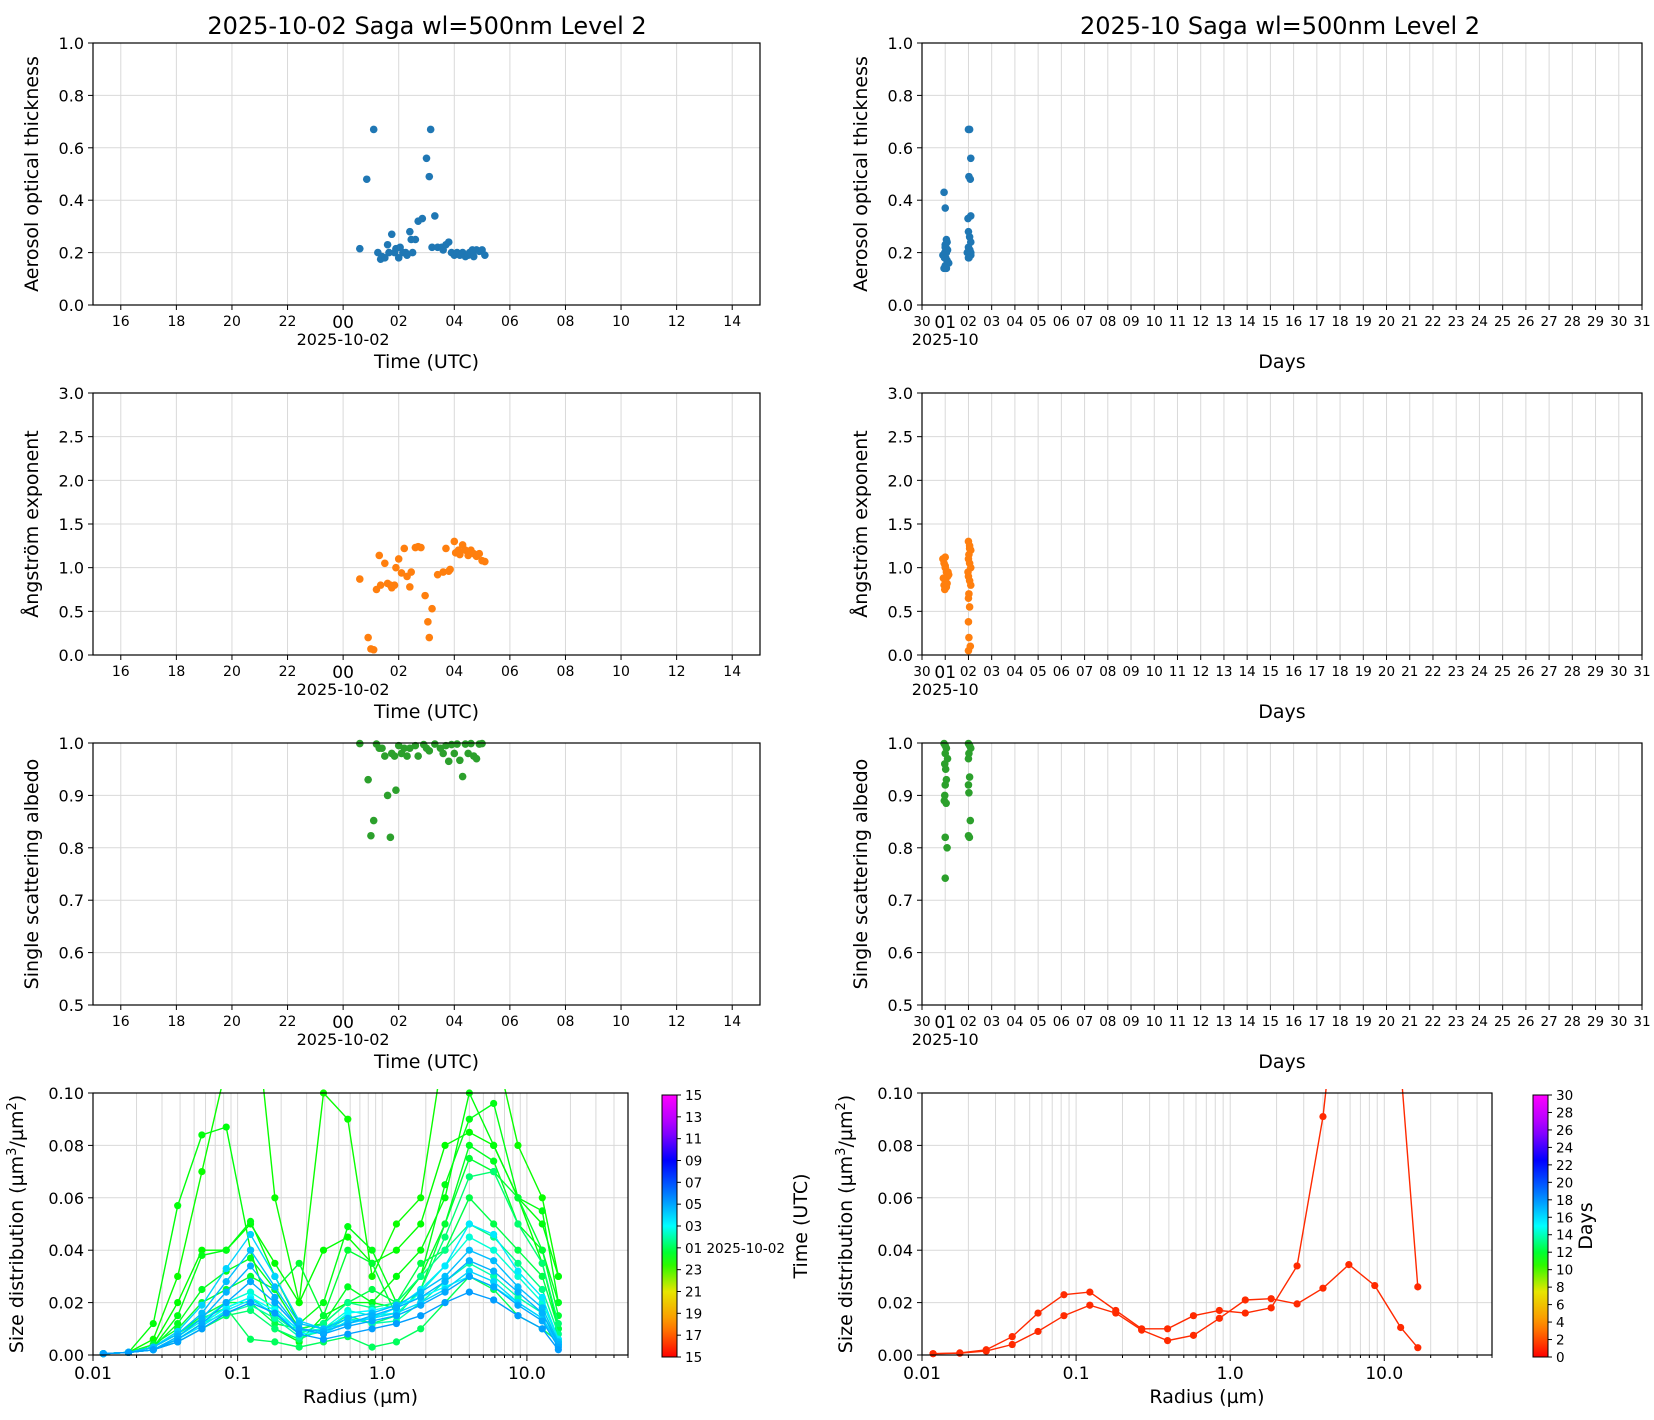  What do you see at coordinates (945, 339) in the screenshot?
I see `x-date-label: 2025-10` at bounding box center [945, 339].